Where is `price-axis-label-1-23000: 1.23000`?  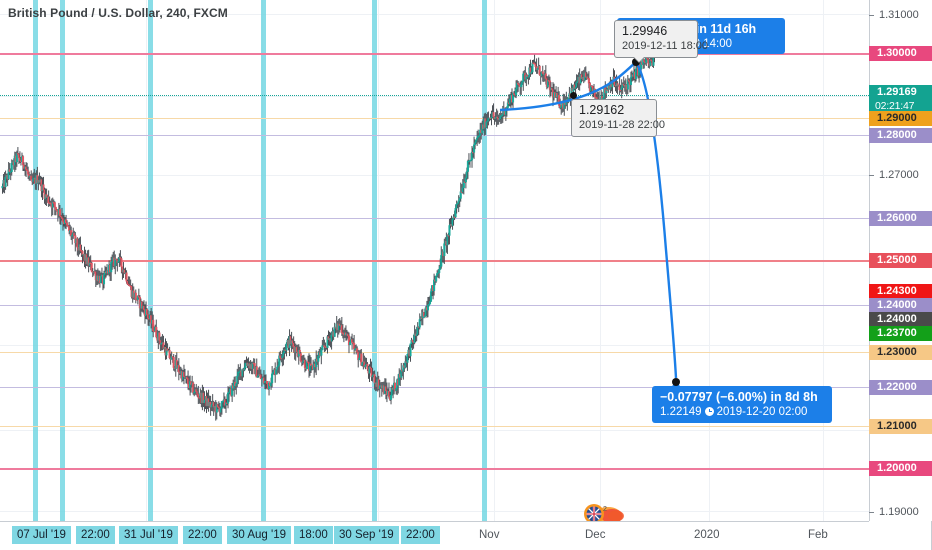 price-axis-label-1-23000: 1.23000 is located at coordinates (900, 352).